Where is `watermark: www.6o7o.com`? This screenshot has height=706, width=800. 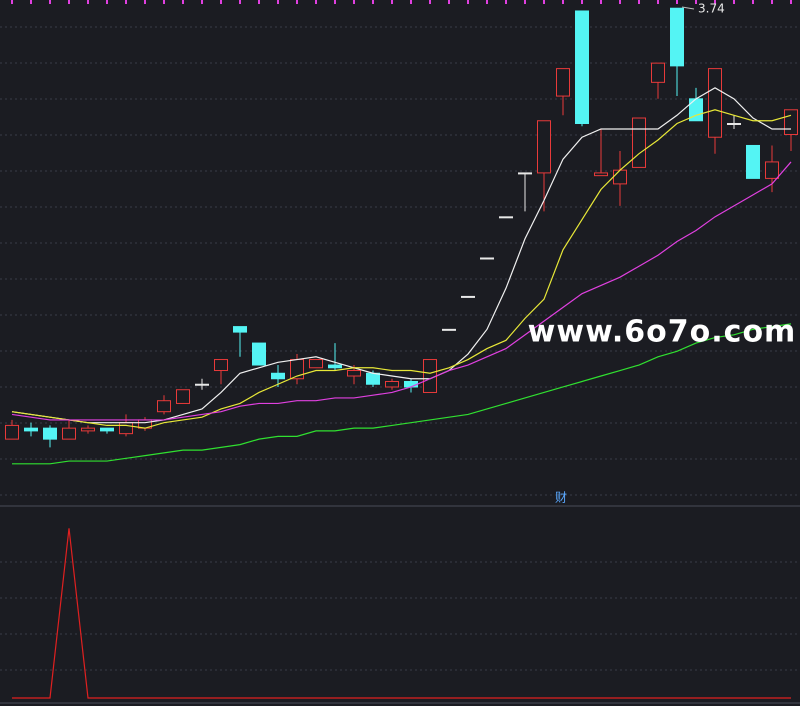 watermark: www.6o7o.com is located at coordinates (662, 332).